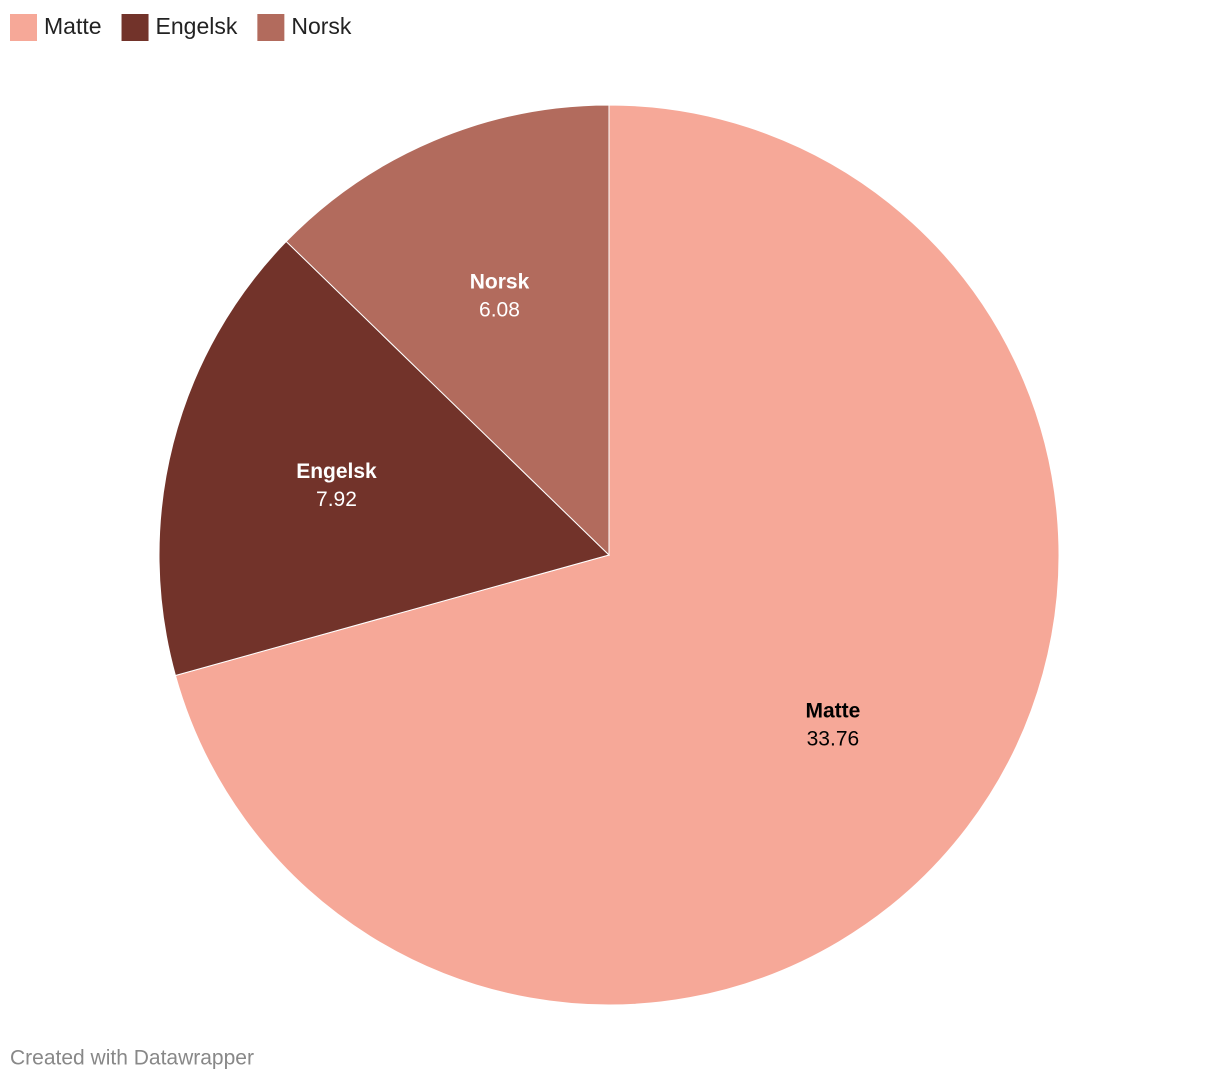 Image resolution: width=1220 pixels, height=1087 pixels. What do you see at coordinates (73, 26) in the screenshot?
I see `legend-label: Matte` at bounding box center [73, 26].